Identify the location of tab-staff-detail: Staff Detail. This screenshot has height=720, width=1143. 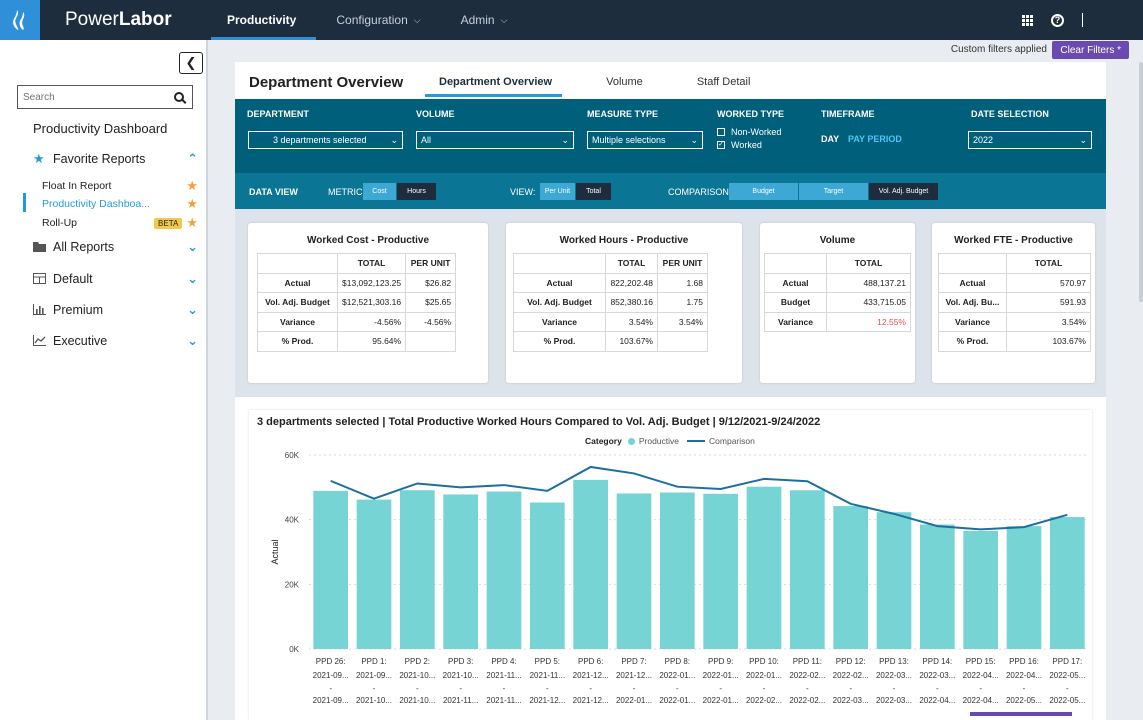
(723, 82).